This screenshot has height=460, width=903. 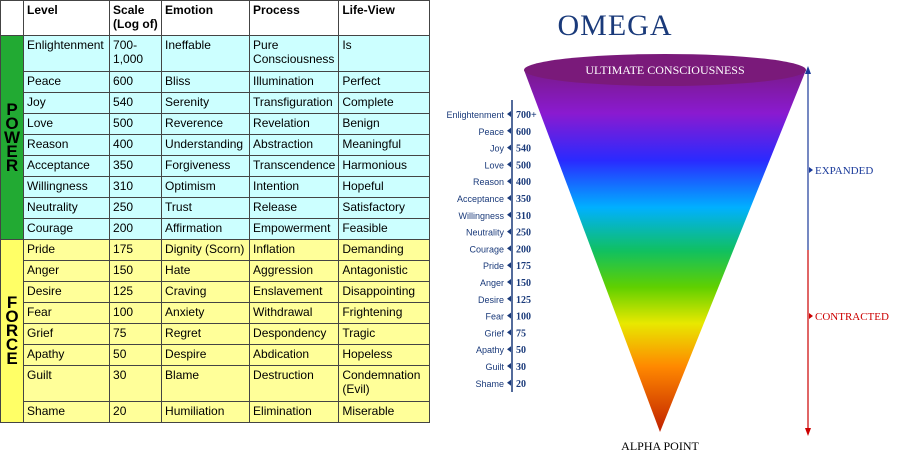 What do you see at coordinates (384, 145) in the screenshot?
I see `cell-life-view: Meaningful` at bounding box center [384, 145].